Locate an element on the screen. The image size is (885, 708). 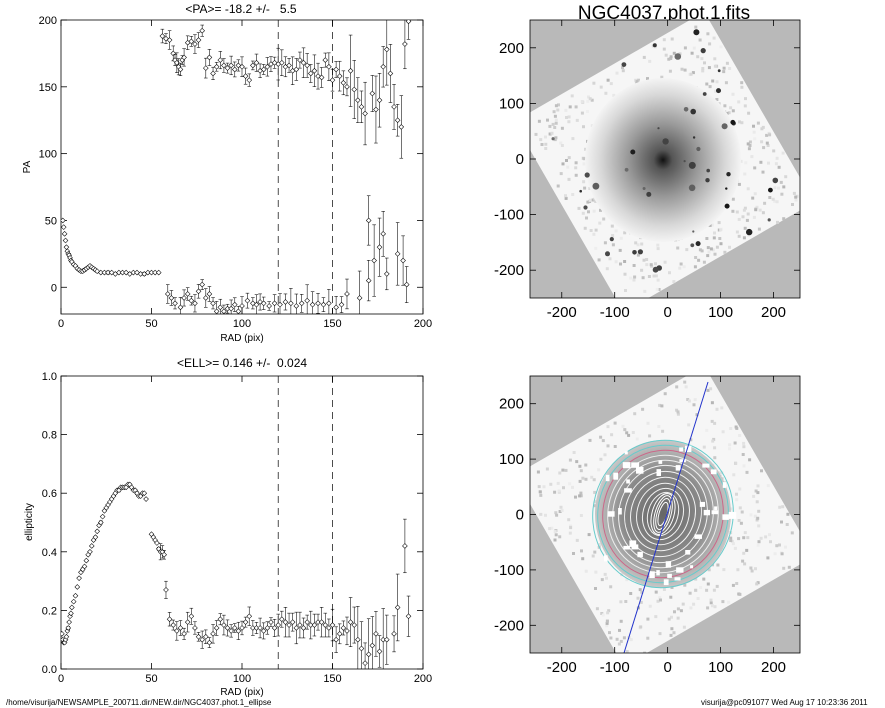
isophote-contour is located at coordinates (663, 514).